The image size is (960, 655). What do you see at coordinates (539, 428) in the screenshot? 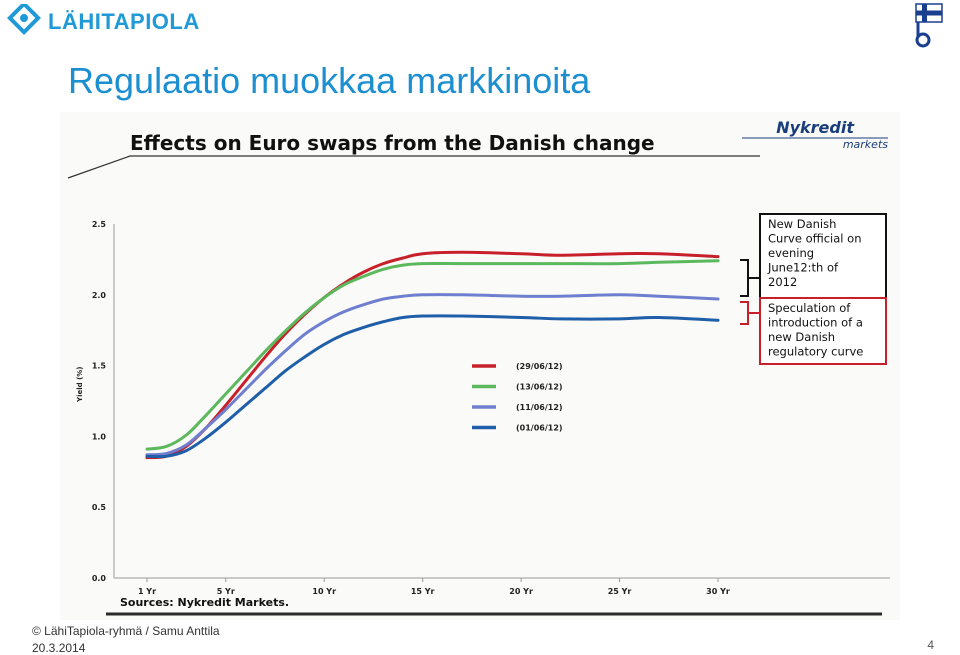
I see `legend-label: (01/06/12)` at bounding box center [539, 428].